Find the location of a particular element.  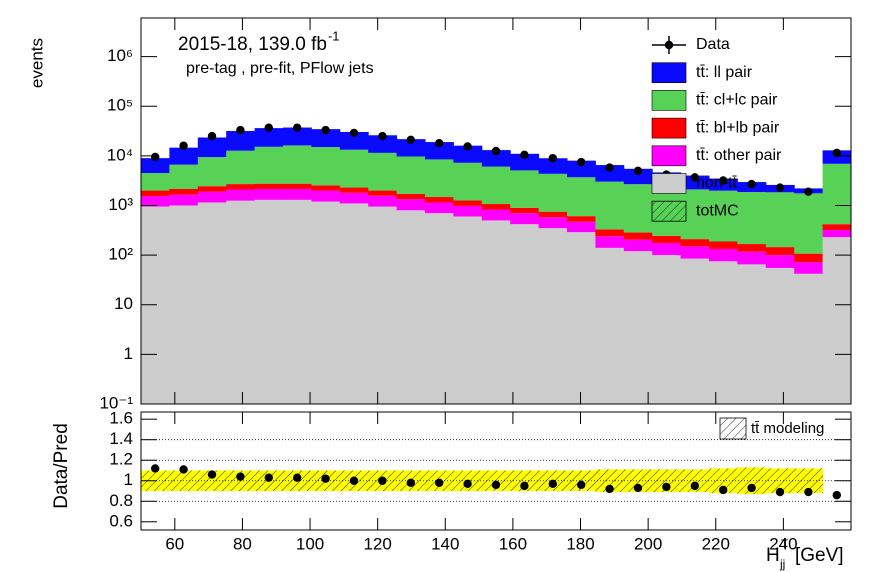

legend-label: tt̄: ll pair is located at coordinates (724, 72).